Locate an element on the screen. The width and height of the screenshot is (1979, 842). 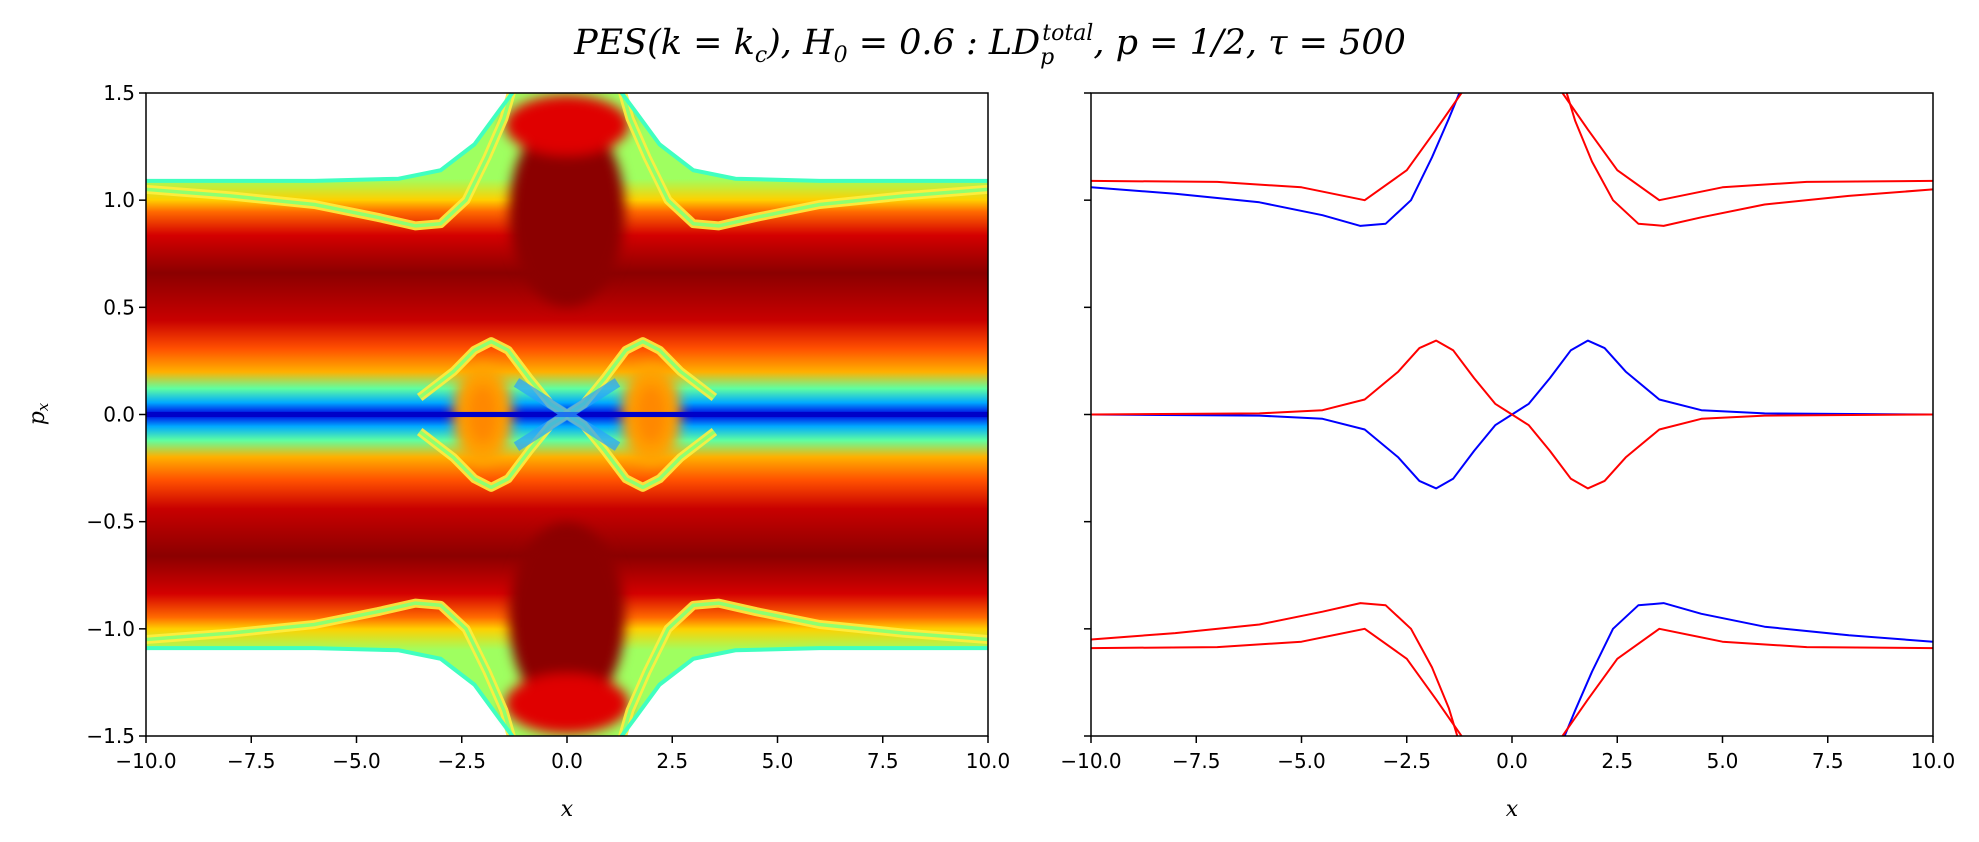
y-tick-label: −0.5 is located at coordinates (110, 522).